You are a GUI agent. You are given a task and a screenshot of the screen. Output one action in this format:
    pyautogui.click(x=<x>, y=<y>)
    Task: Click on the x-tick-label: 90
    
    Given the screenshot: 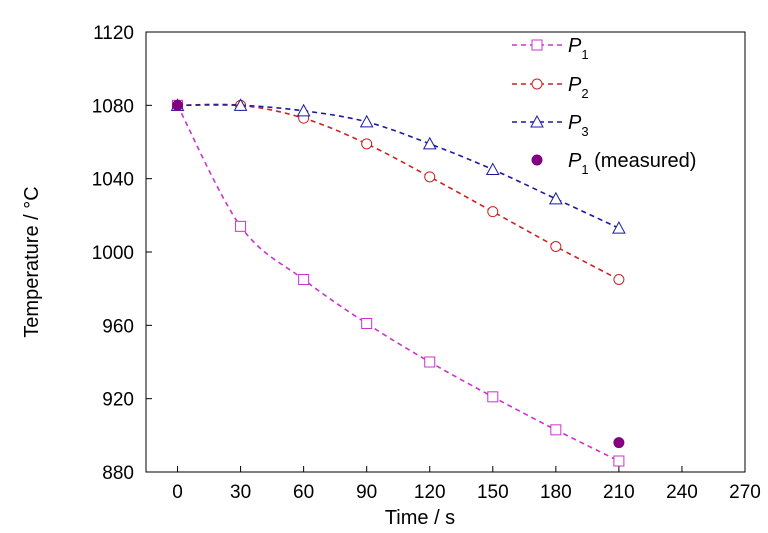 What is the action you would take?
    pyautogui.click(x=366, y=492)
    